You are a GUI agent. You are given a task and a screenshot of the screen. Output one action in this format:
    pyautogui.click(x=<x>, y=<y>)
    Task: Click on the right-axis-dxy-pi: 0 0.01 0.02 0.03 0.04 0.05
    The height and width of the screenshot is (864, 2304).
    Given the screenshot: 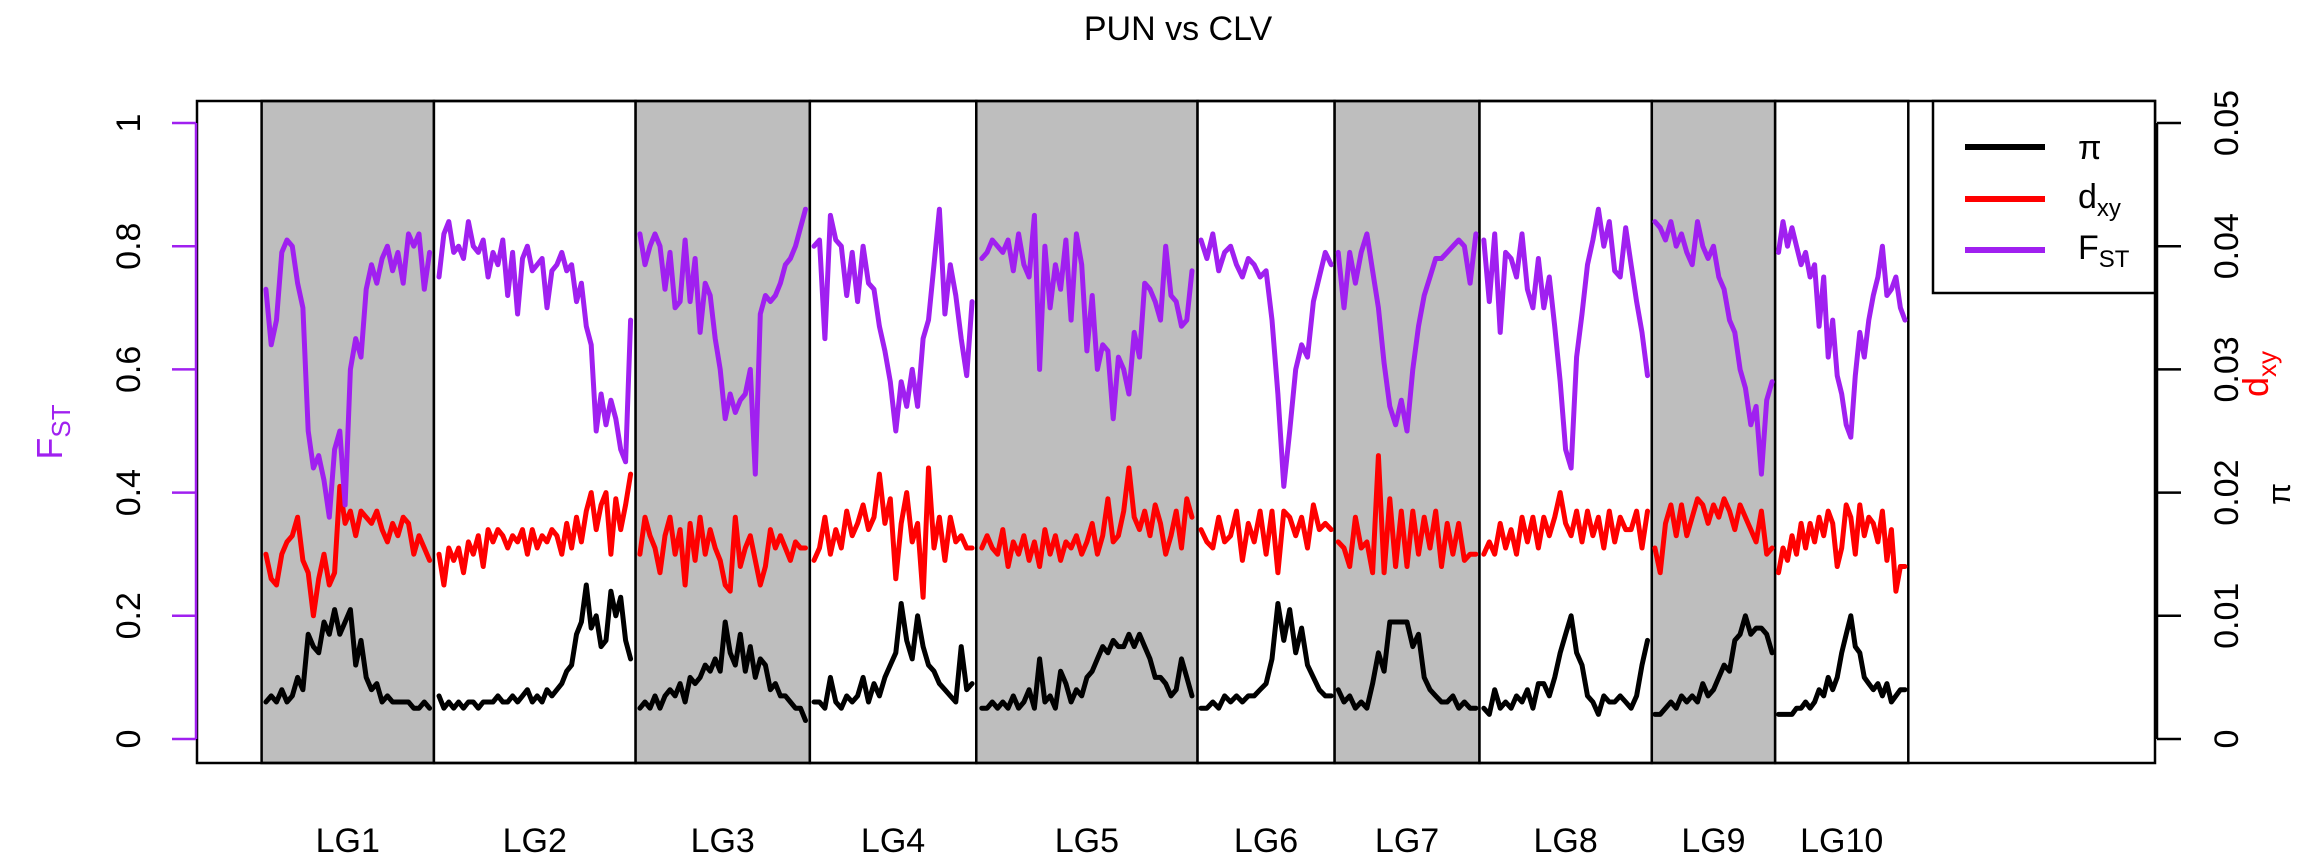 What is the action you would take?
    pyautogui.click(x=2200, y=419)
    